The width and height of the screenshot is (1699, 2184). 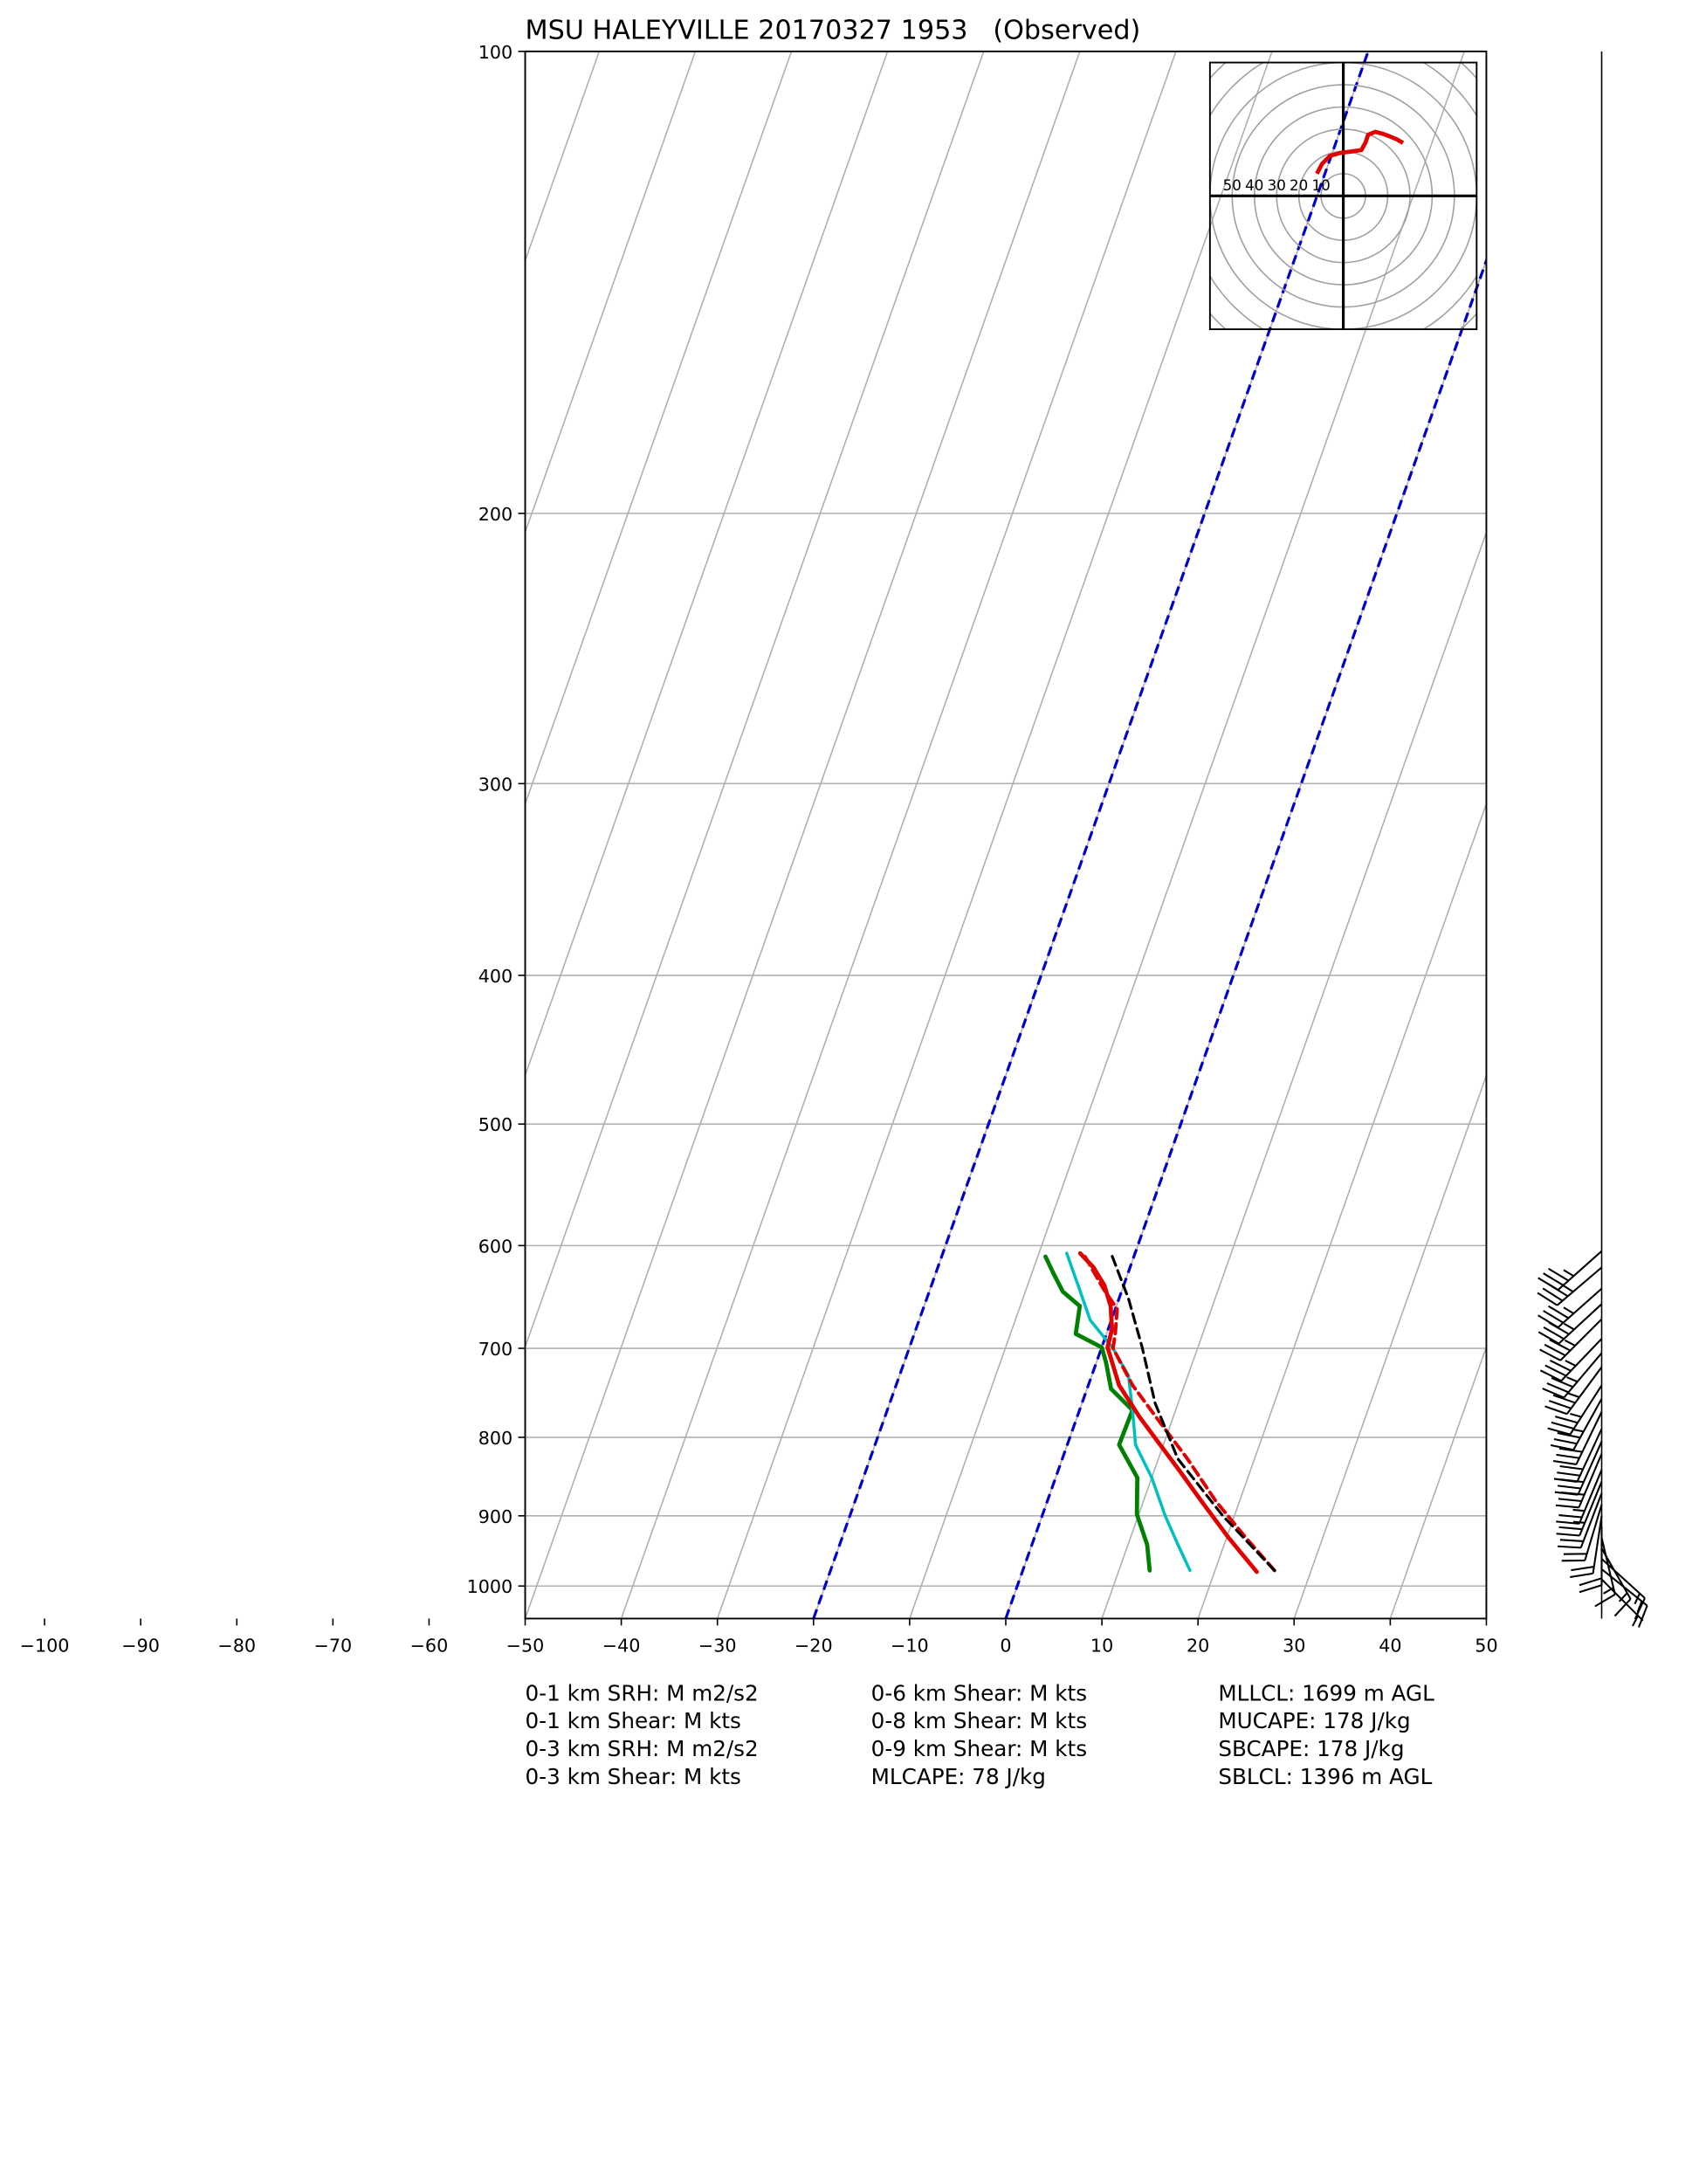 I want to click on x-tick-label: 30, so click(x=1294, y=1646).